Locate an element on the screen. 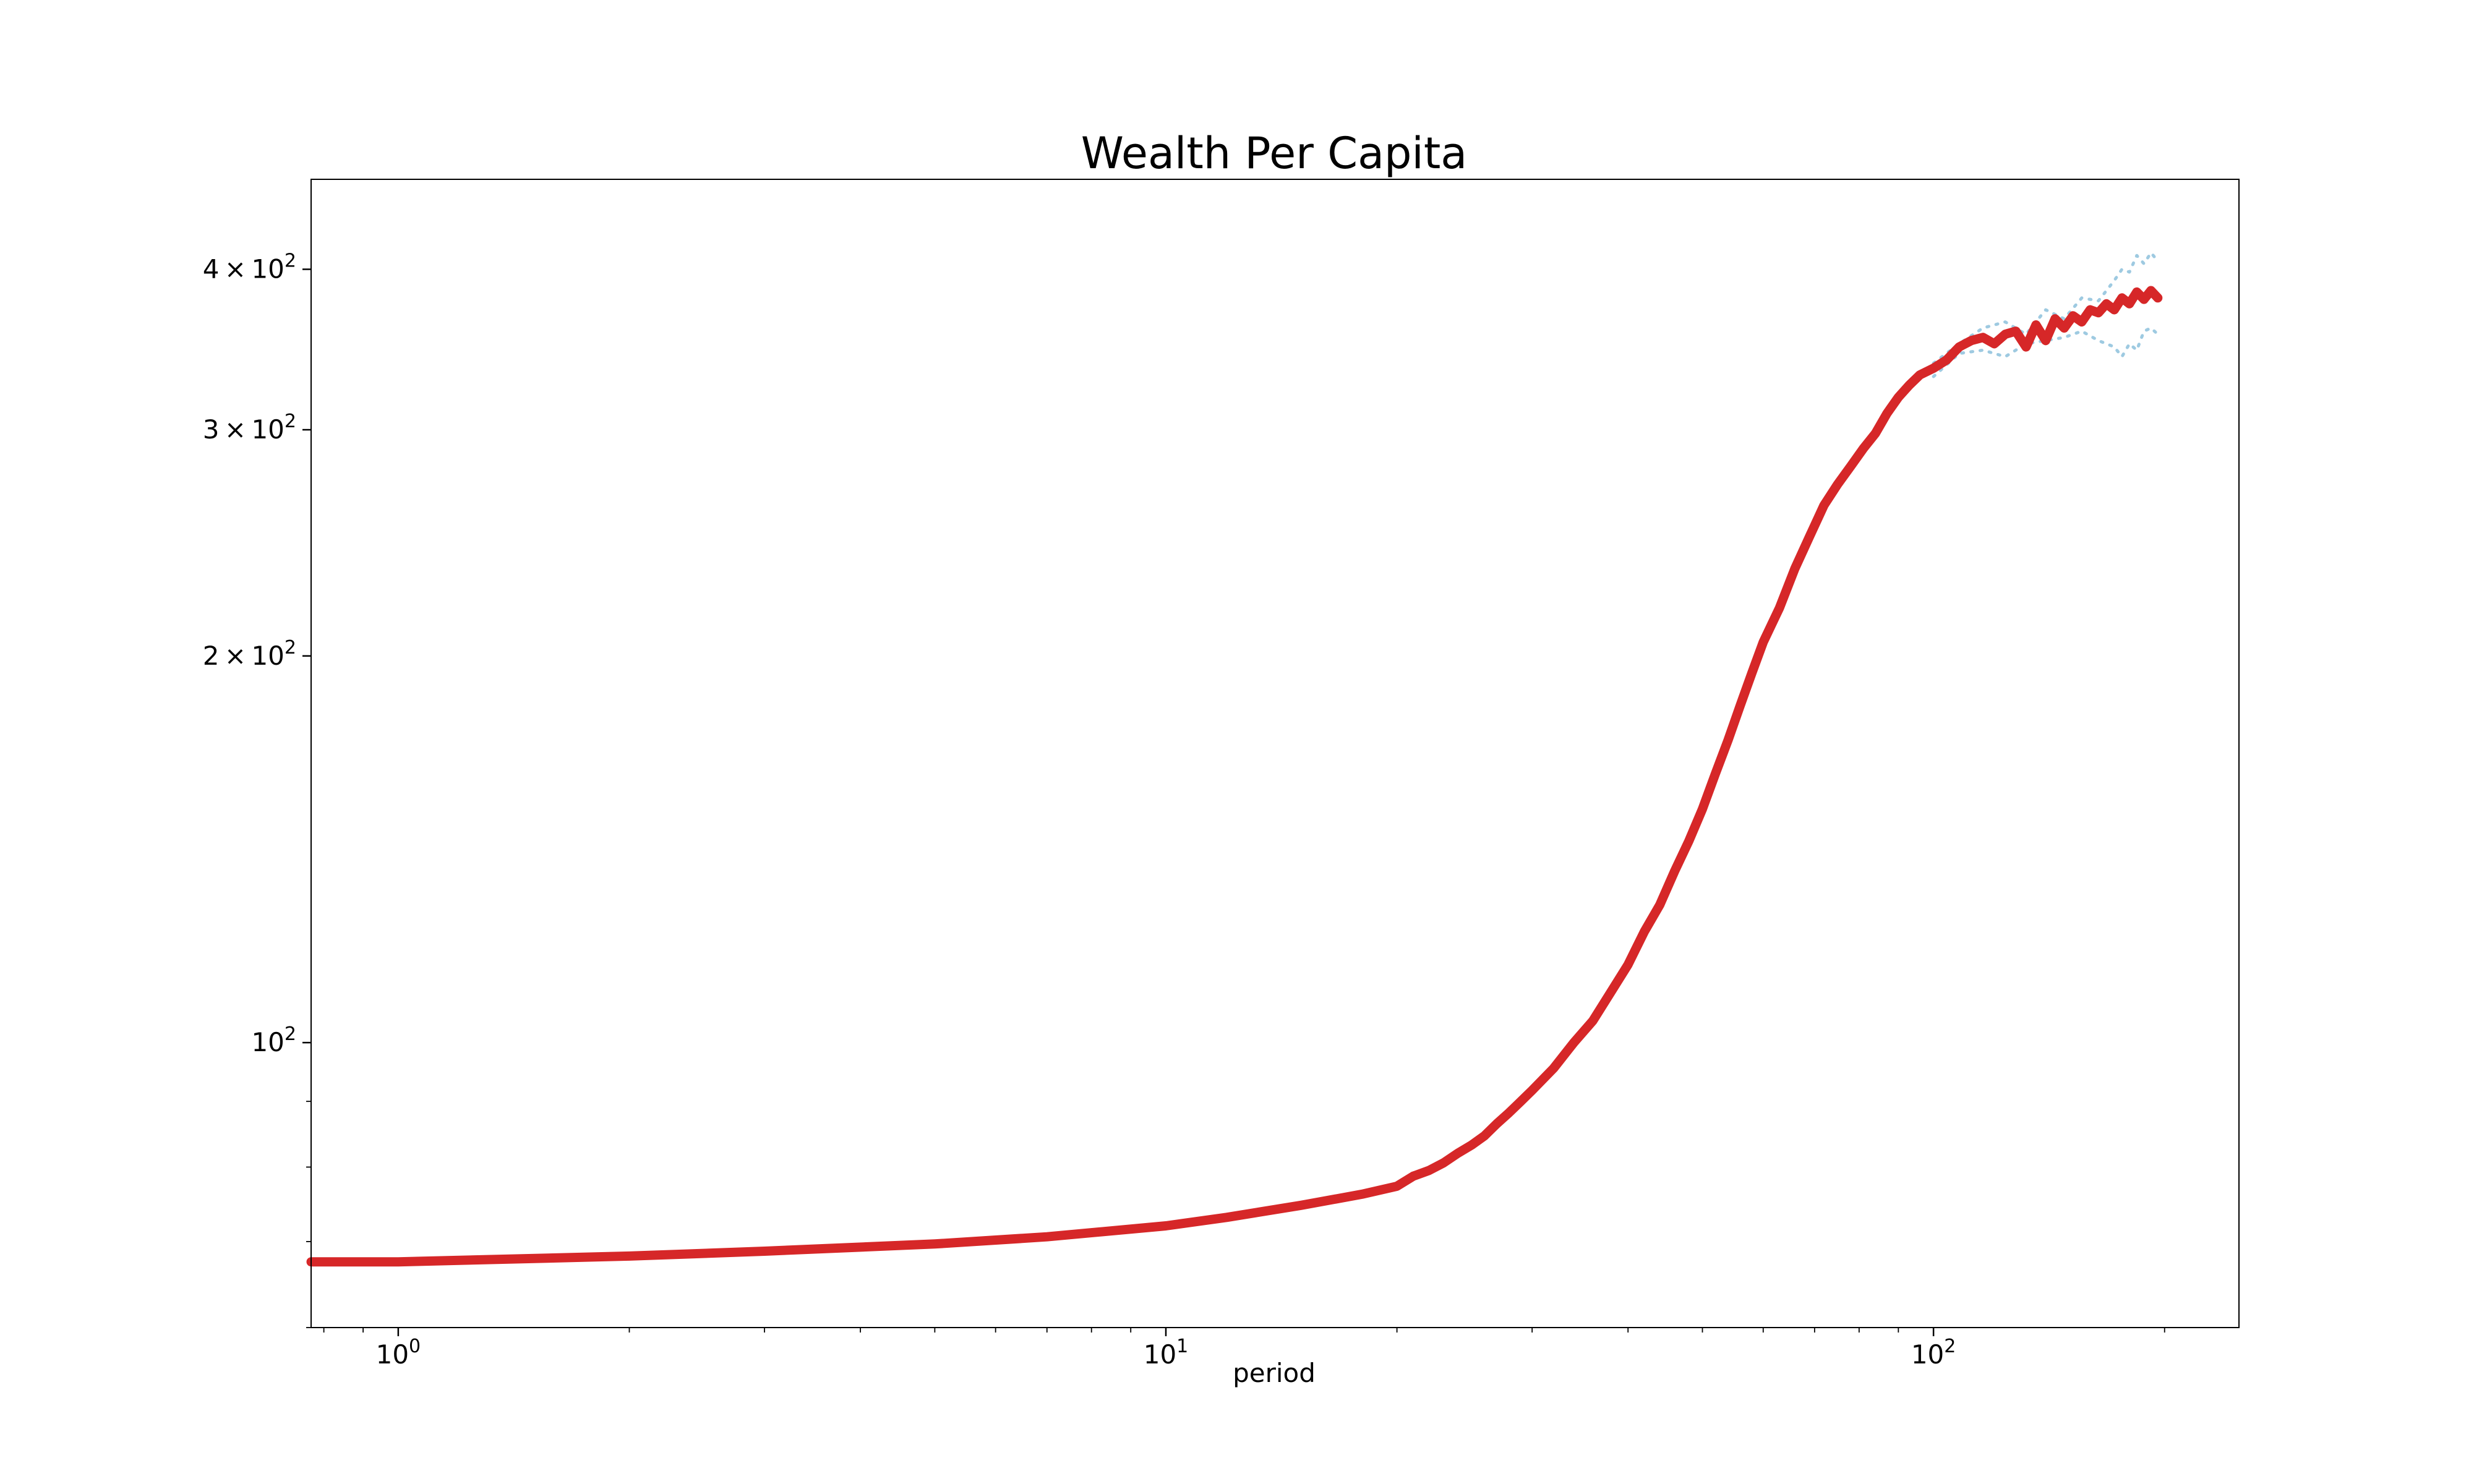 The width and height of the screenshot is (2474, 1484). x-axis-label: period is located at coordinates (1274, 1373).